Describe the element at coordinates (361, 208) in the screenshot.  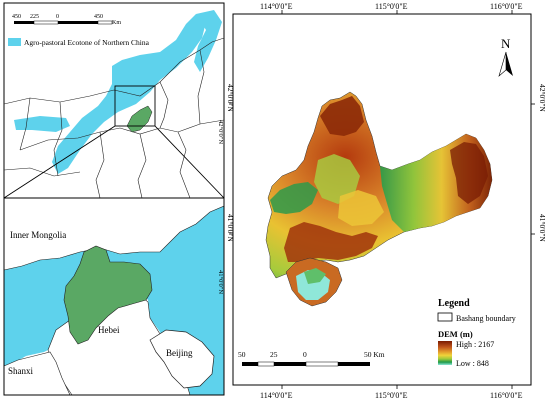
I see `plateau-center-yellow` at that location.